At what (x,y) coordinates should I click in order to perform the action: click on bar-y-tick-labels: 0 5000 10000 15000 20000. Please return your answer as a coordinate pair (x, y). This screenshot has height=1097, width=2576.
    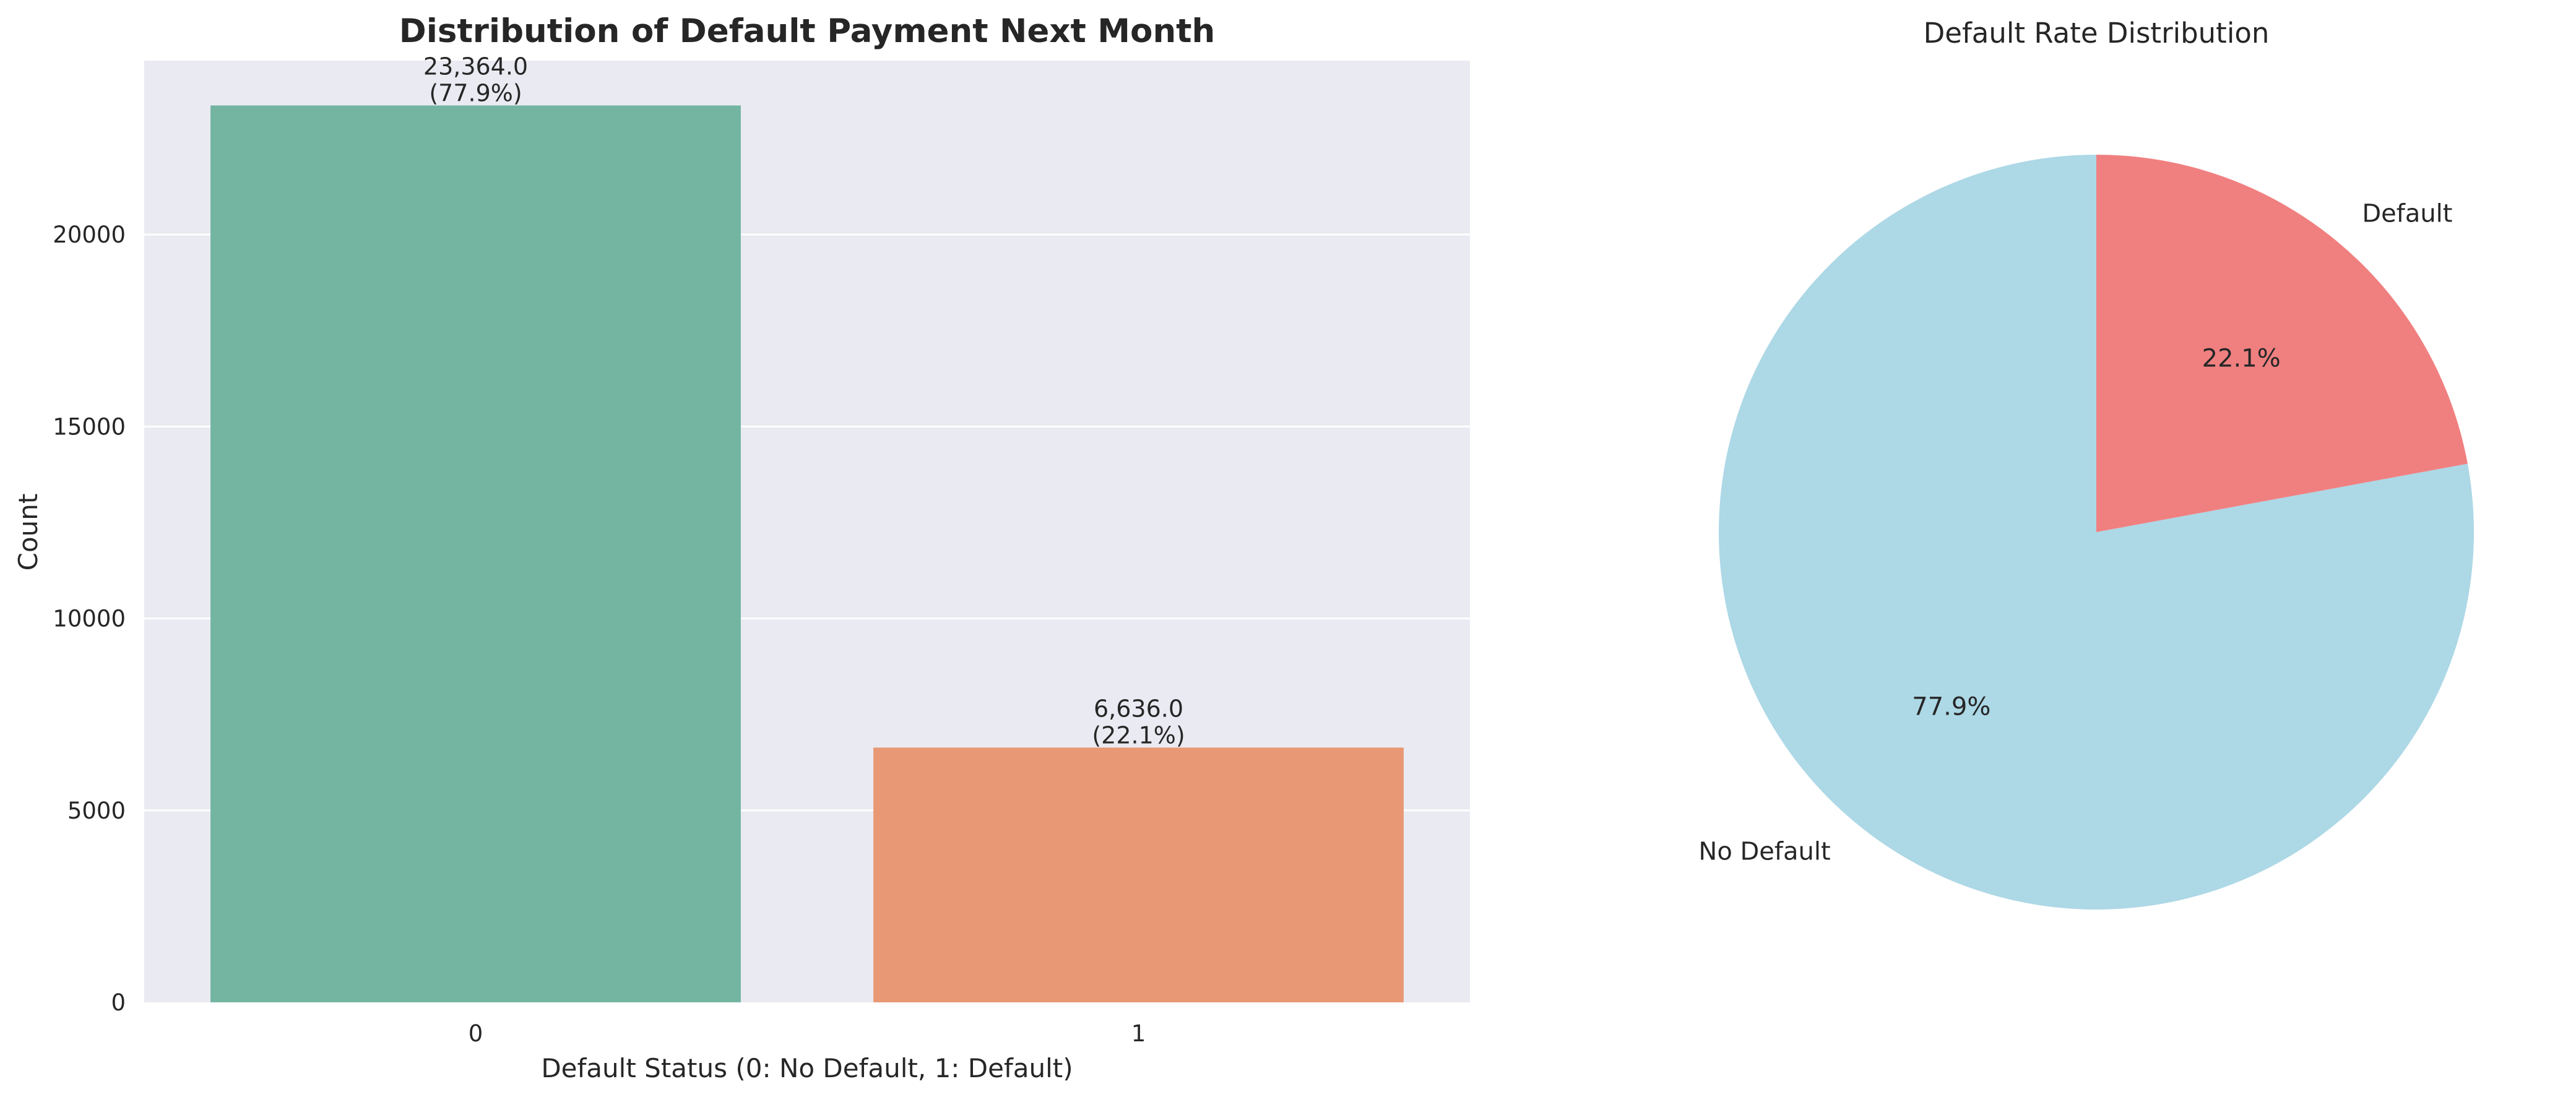
    Looking at the image, I should click on (89, 619).